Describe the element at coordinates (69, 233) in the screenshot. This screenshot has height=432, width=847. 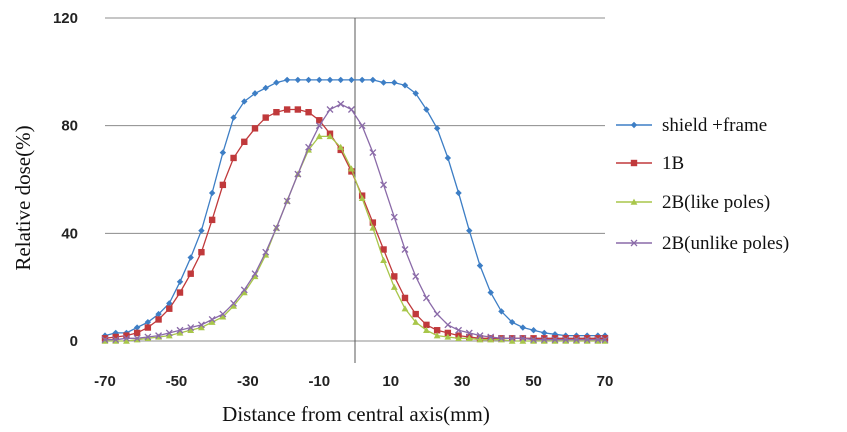
I see `y-tick-label: 40` at that location.